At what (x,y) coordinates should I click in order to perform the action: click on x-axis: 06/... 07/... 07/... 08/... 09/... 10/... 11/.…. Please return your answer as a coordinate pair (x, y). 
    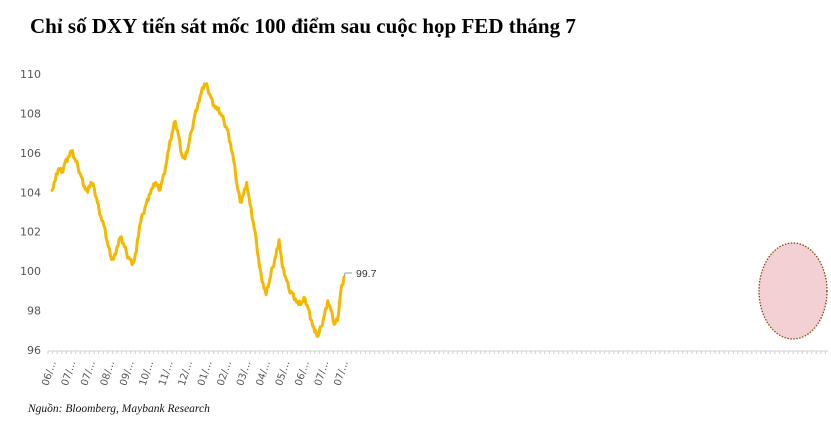
    Looking at the image, I should click on (434, 369).